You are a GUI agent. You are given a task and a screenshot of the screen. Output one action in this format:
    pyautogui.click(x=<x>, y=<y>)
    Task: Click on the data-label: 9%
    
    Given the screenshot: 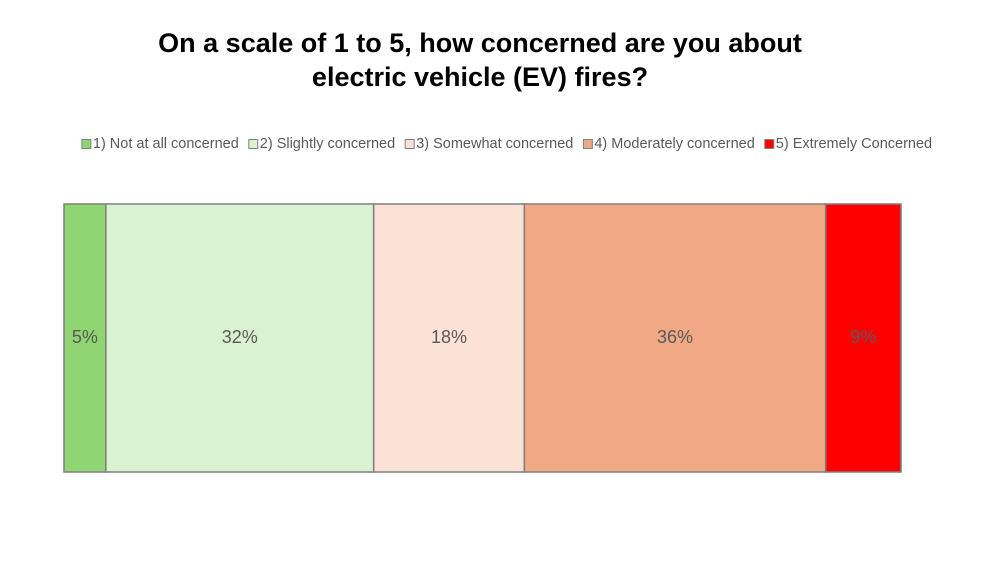 What is the action you would take?
    pyautogui.click(x=863, y=337)
    